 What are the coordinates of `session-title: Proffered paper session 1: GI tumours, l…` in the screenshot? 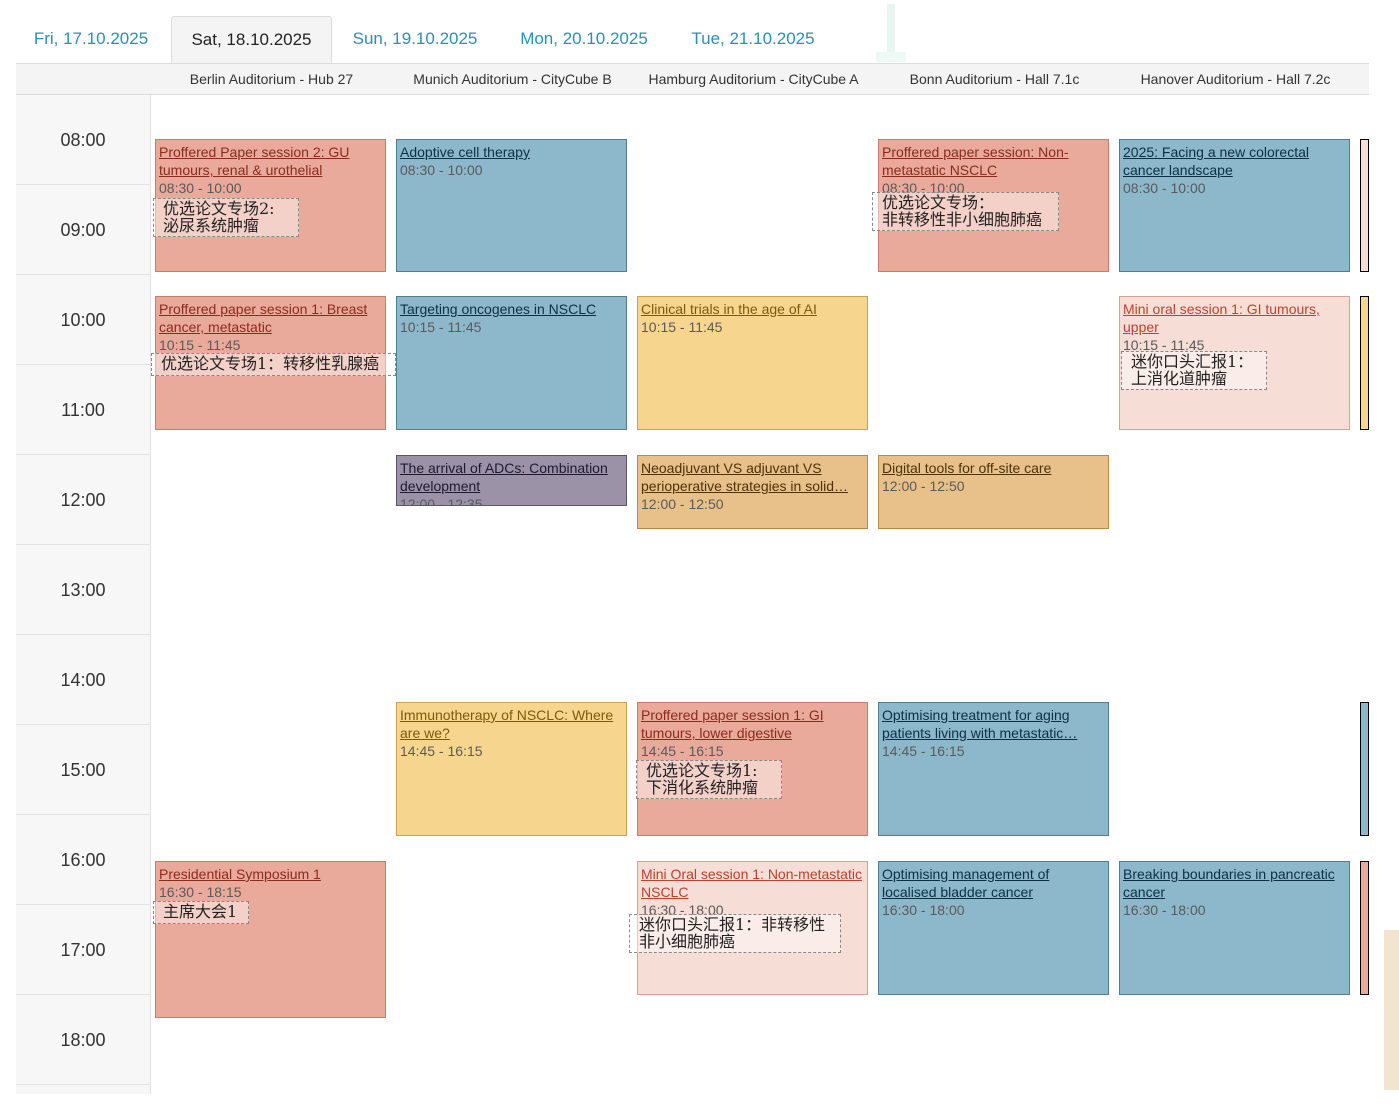 It's located at (732, 724).